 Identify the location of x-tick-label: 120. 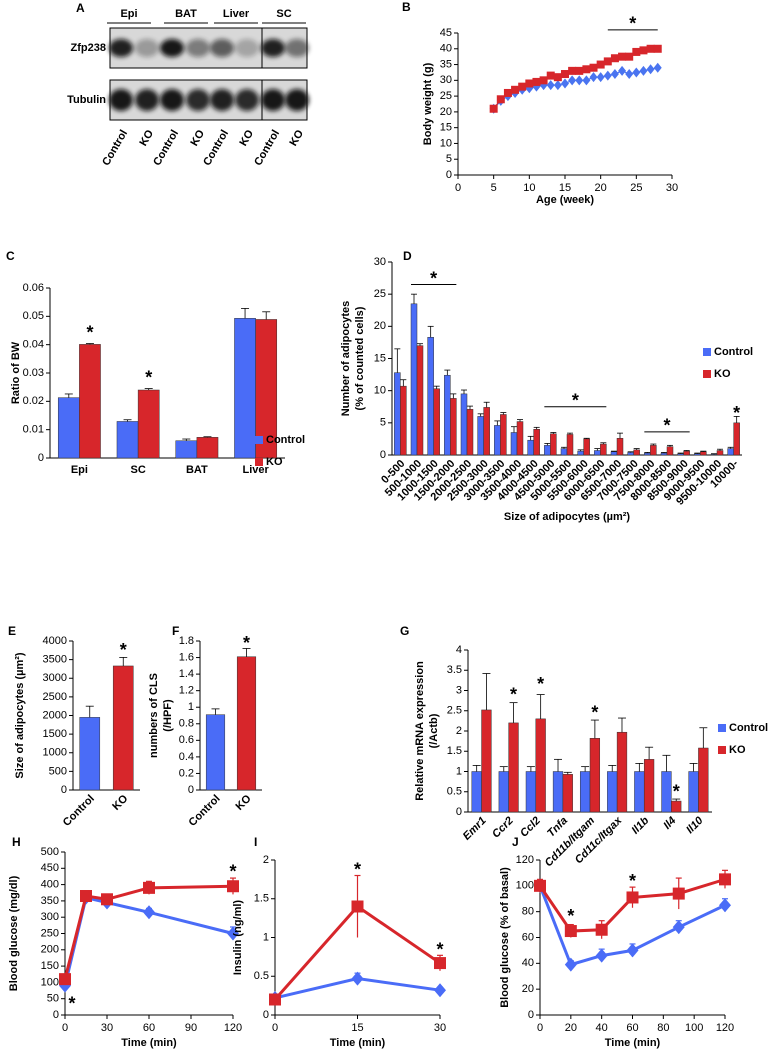
(233, 1028).